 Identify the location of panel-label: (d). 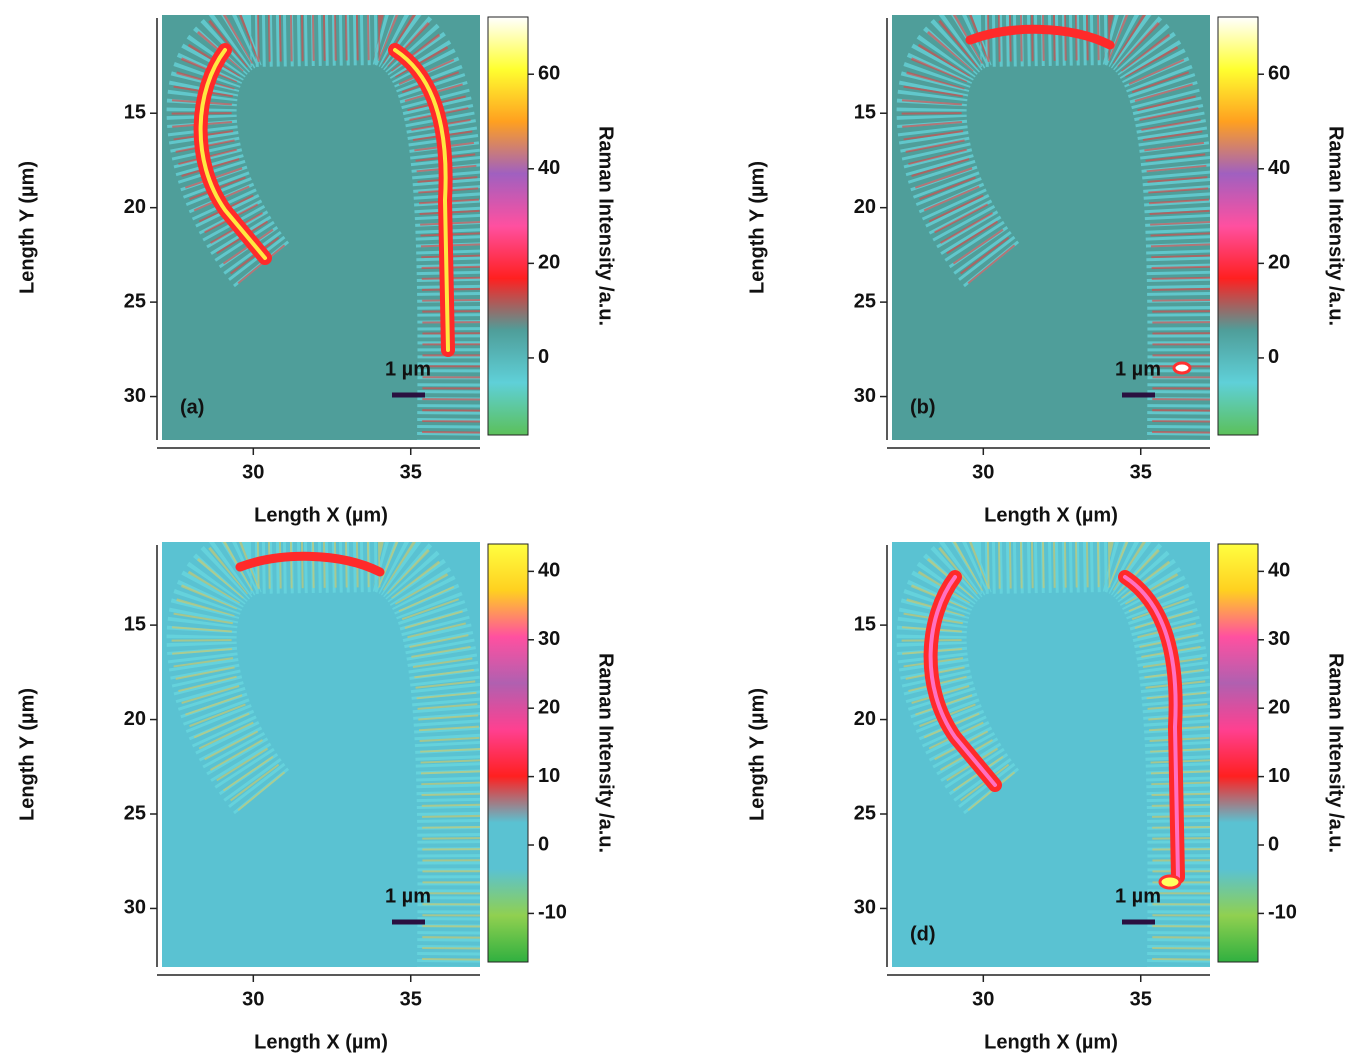
(923, 934).